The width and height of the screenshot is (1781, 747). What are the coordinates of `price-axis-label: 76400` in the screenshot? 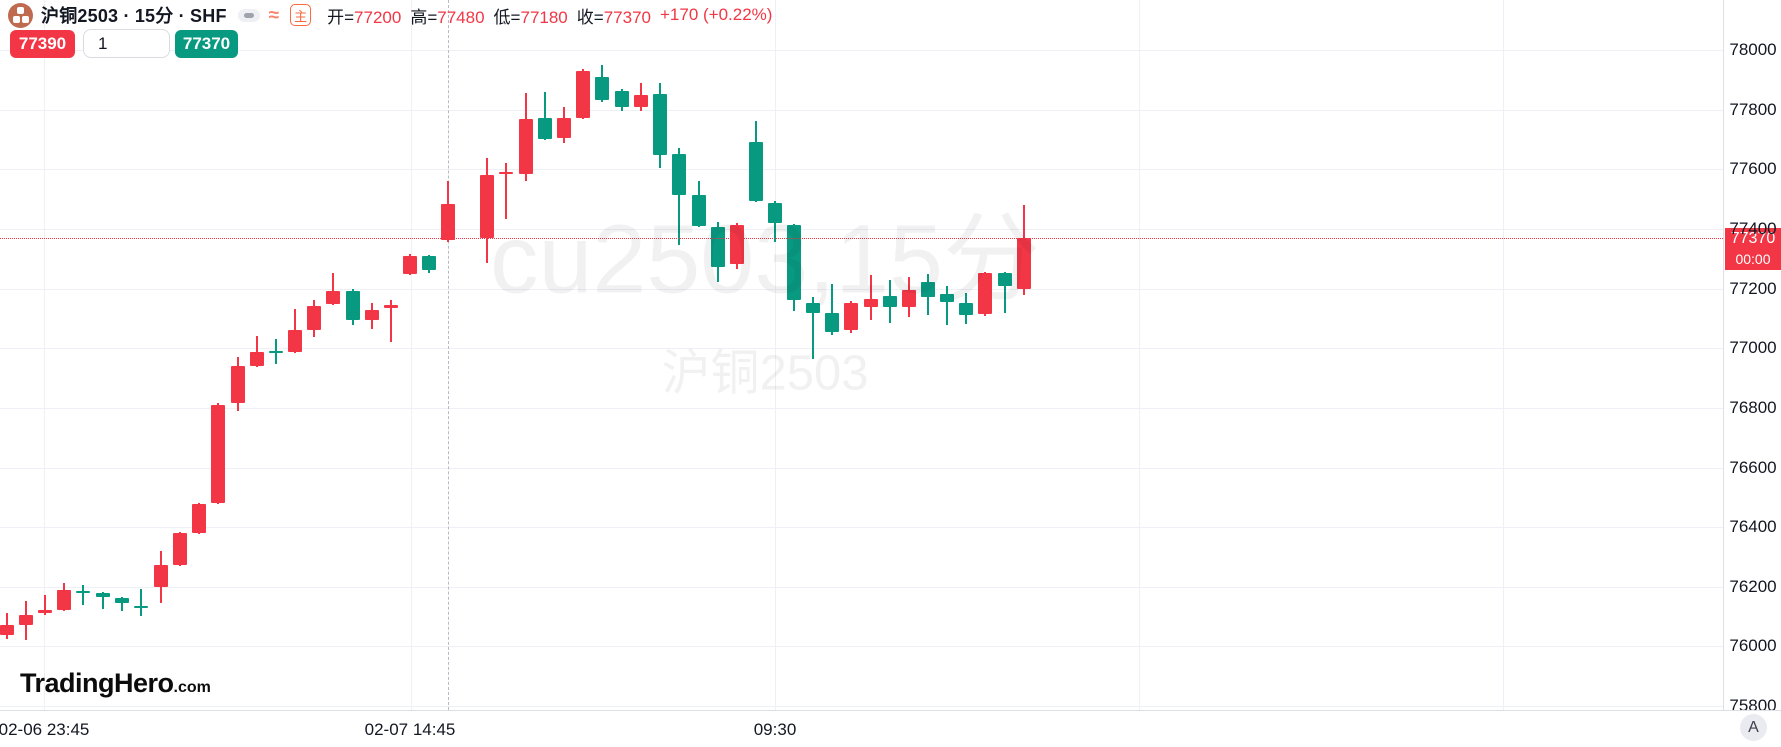 It's located at (1753, 527).